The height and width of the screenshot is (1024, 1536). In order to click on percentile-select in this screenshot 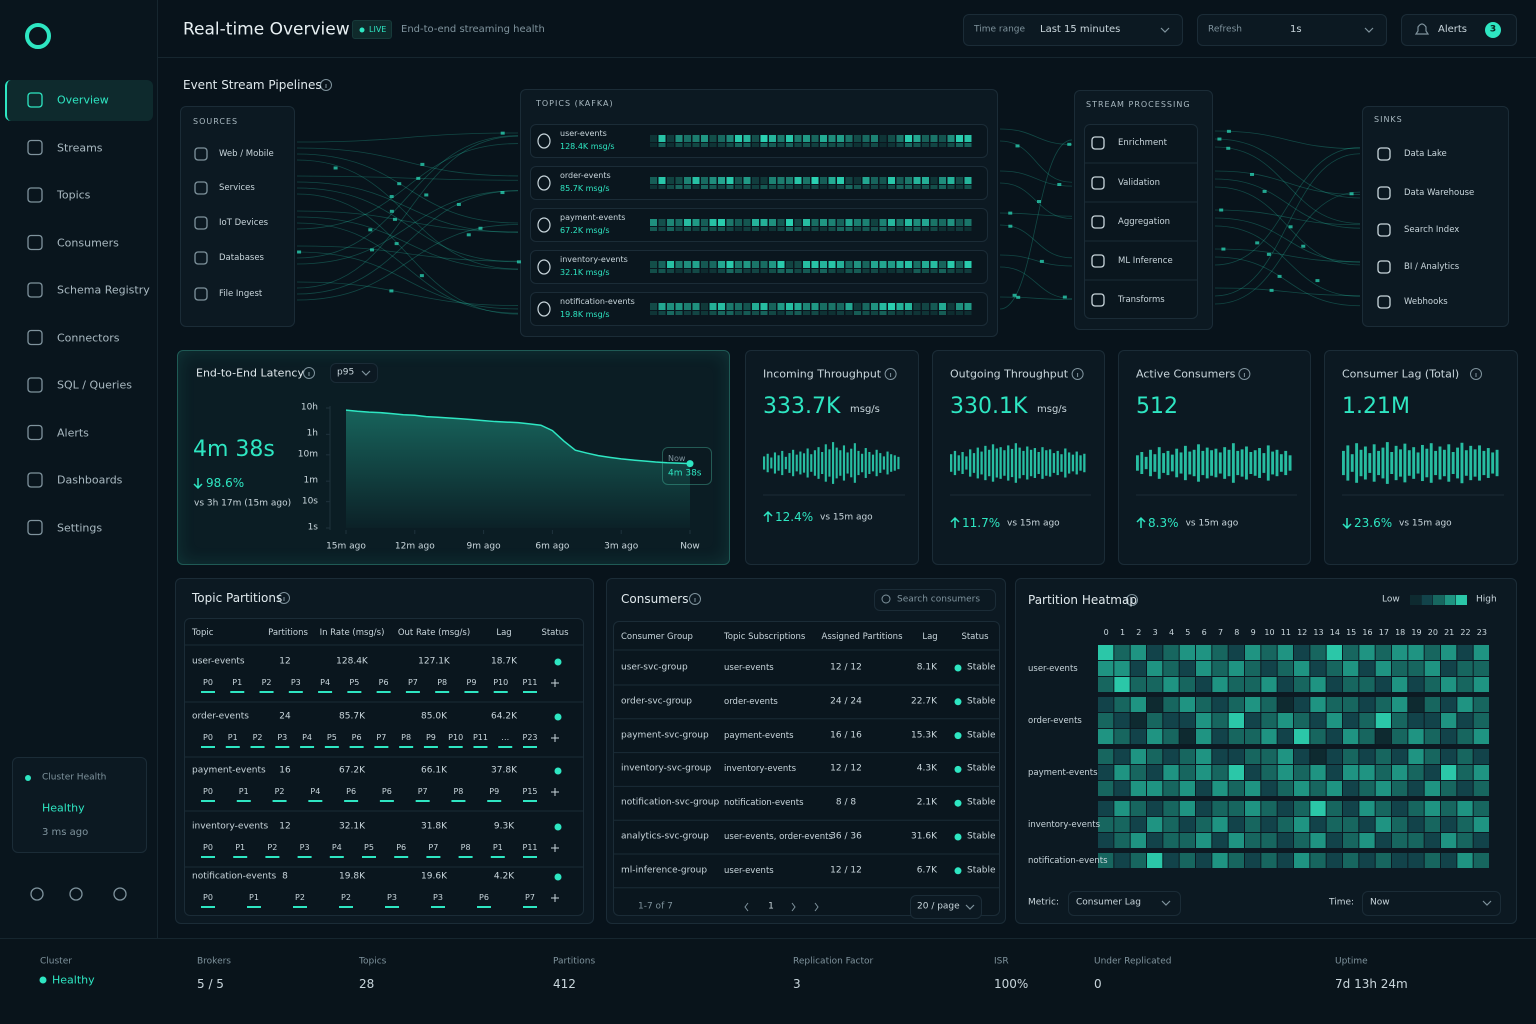, I will do `click(354, 373)`.